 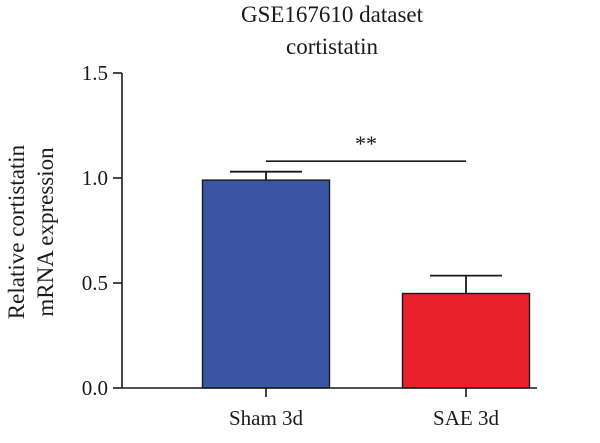 I want to click on chart-title-line-1: GSE167610 dataset, so click(x=332, y=14).